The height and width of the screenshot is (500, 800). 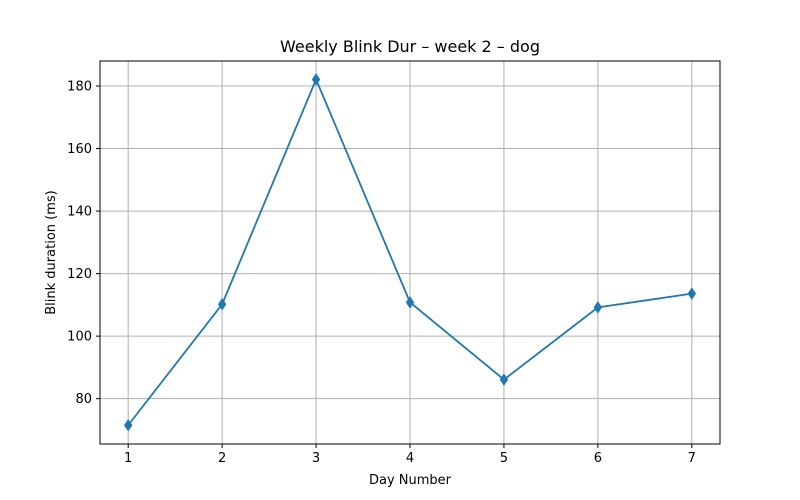 I want to click on y-tick-label: 80, so click(x=83, y=399).